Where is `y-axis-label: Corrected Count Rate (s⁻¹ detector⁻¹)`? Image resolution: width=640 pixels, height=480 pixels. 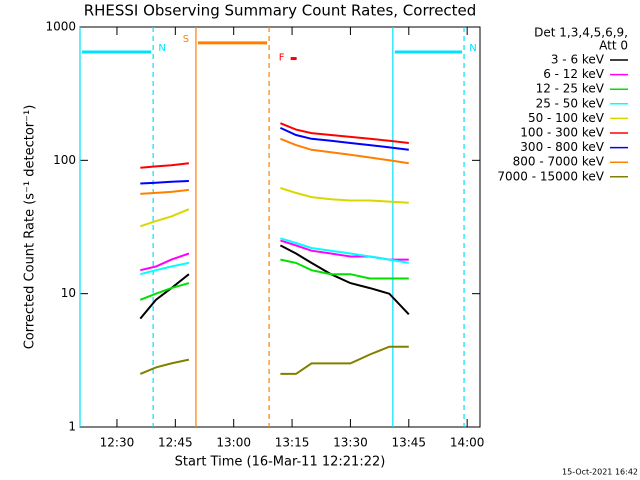 y-axis-label: Corrected Count Rate (s⁻¹ detector⁻¹) is located at coordinates (30, 227).